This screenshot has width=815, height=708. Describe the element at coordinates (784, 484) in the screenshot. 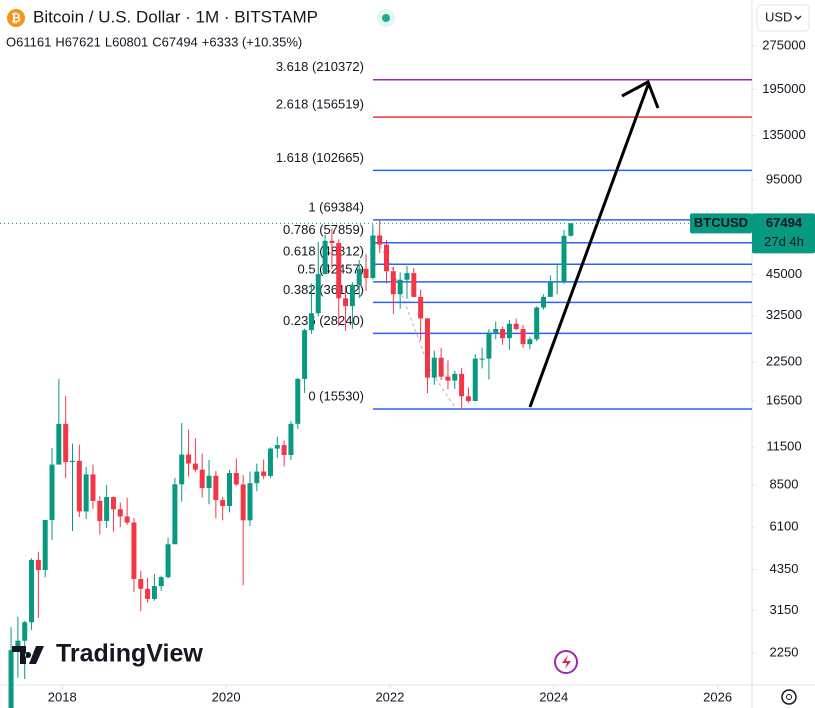

I see `y-tick-label: 8500` at that location.